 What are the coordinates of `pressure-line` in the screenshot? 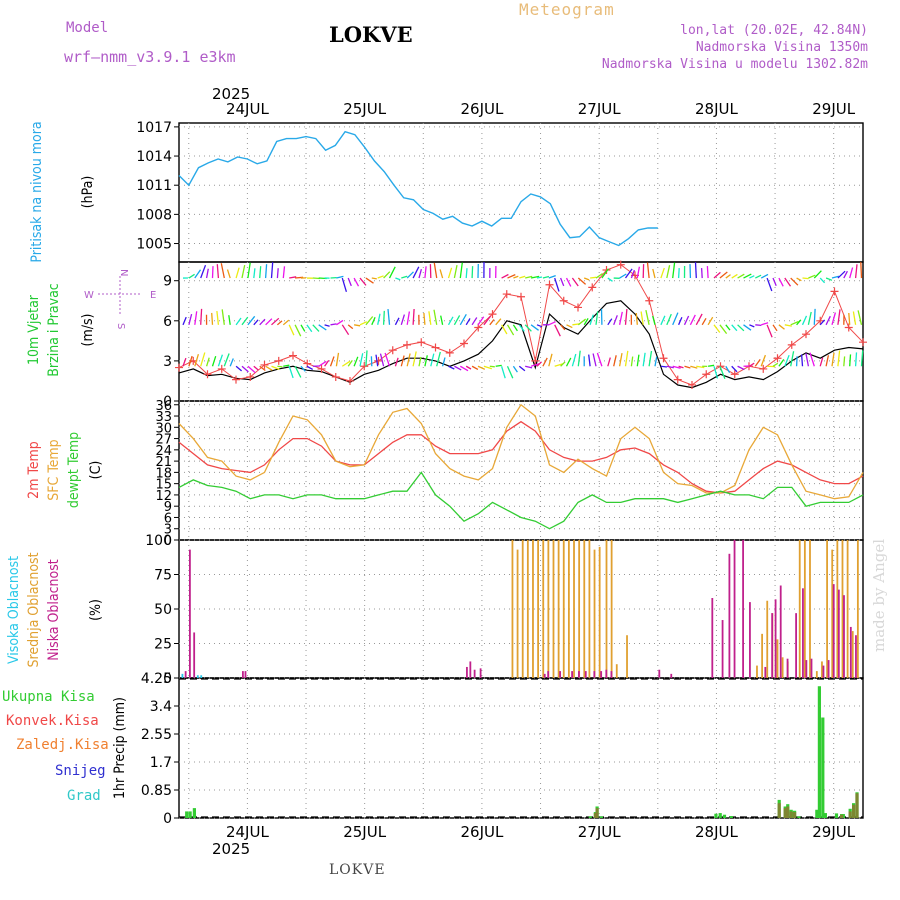 It's located at (418, 188).